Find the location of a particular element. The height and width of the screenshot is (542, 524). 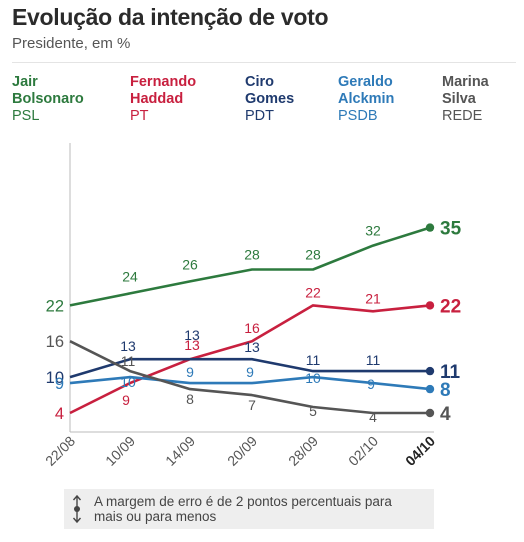

x-tick-label: 28/09 is located at coordinates (303, 451).